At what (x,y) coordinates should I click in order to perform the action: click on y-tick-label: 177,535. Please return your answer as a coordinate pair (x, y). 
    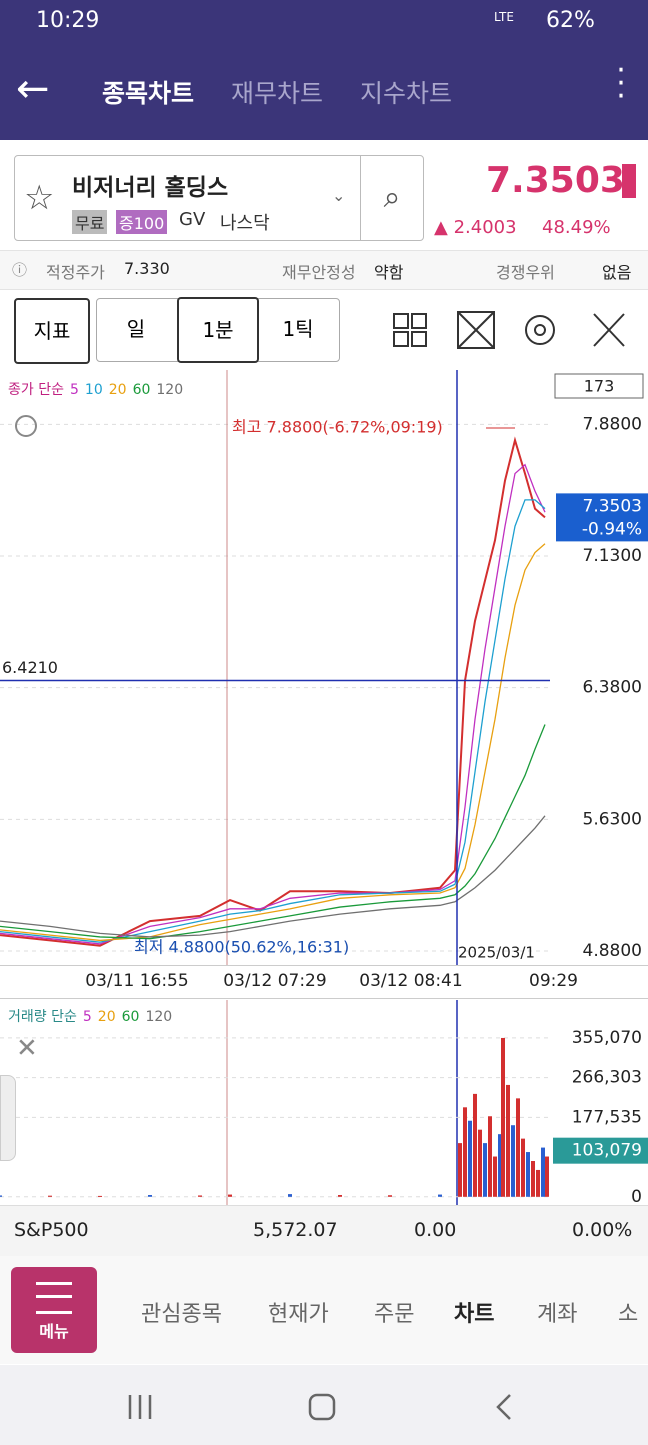
    Looking at the image, I should click on (607, 1117).